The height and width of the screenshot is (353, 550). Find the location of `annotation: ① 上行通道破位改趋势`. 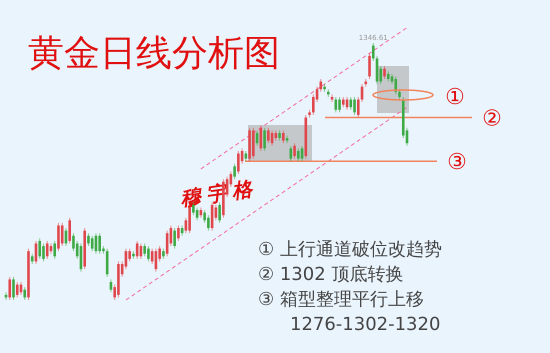

annotation: ① 上行通道破位改趋势 is located at coordinates (350, 249).